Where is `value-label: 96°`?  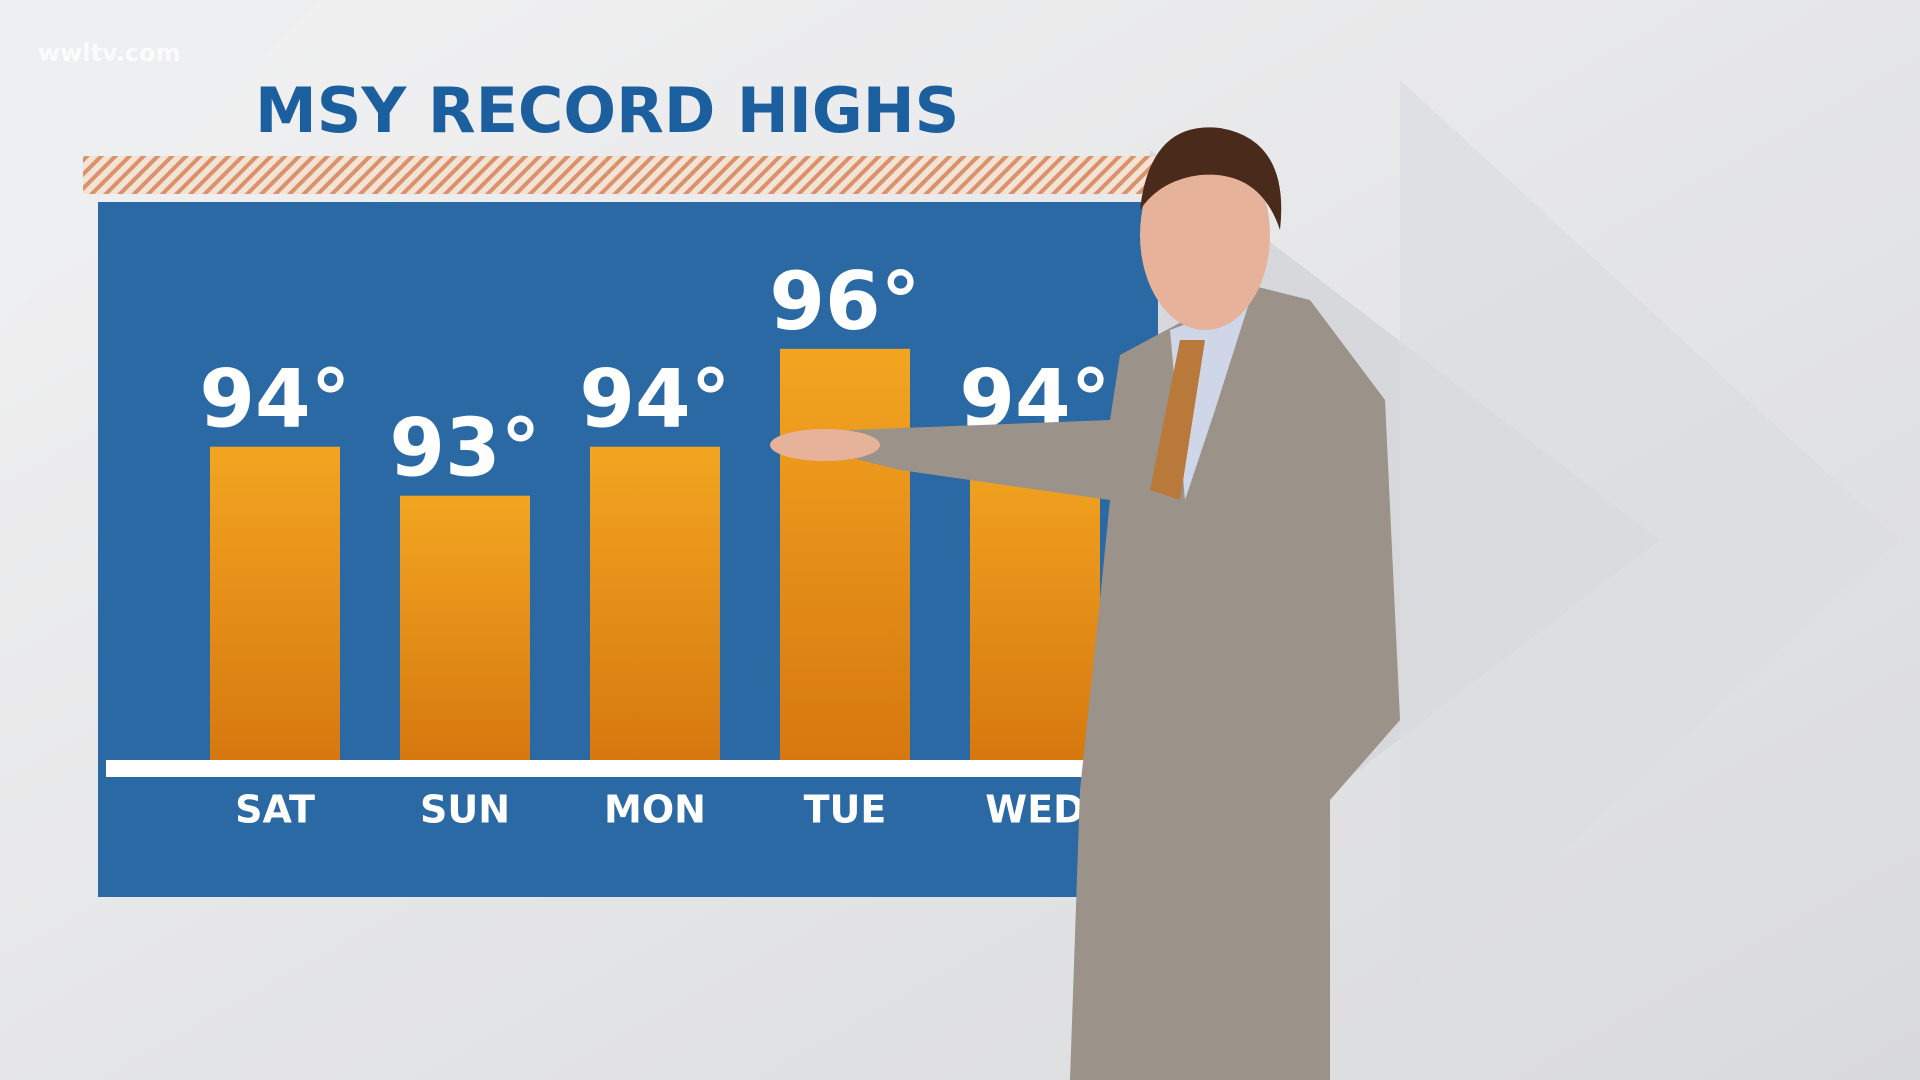
value-label: 96° is located at coordinates (844, 301).